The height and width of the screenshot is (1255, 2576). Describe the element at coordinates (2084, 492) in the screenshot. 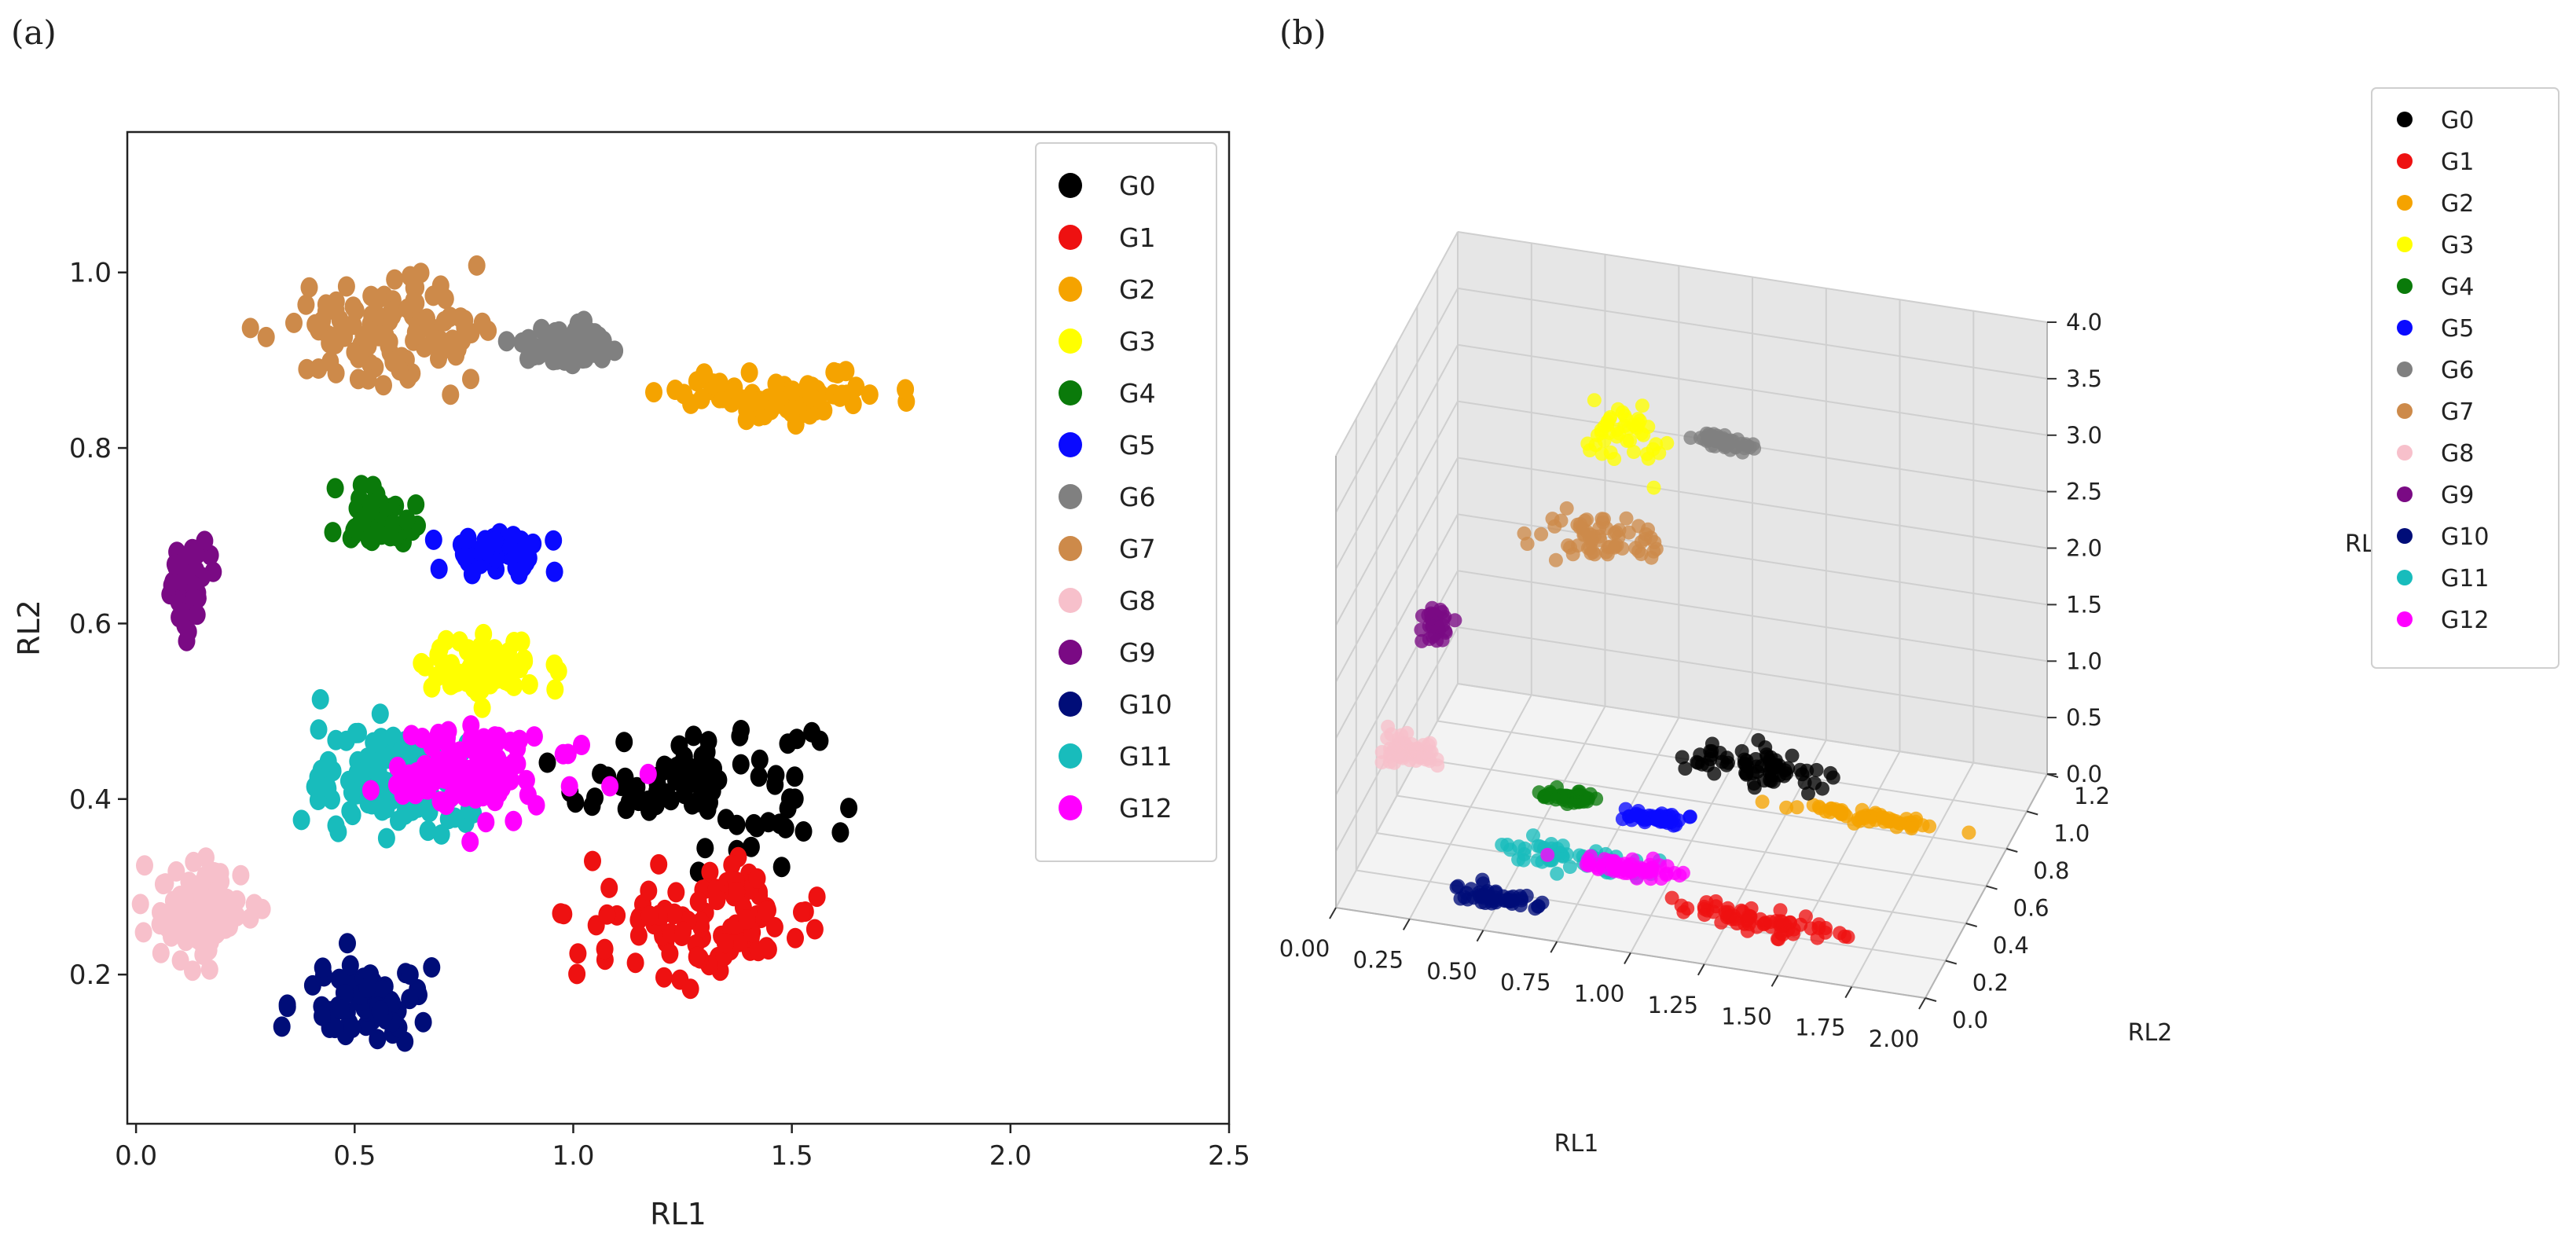

I see `z3d-tick-label: 2.5` at that location.